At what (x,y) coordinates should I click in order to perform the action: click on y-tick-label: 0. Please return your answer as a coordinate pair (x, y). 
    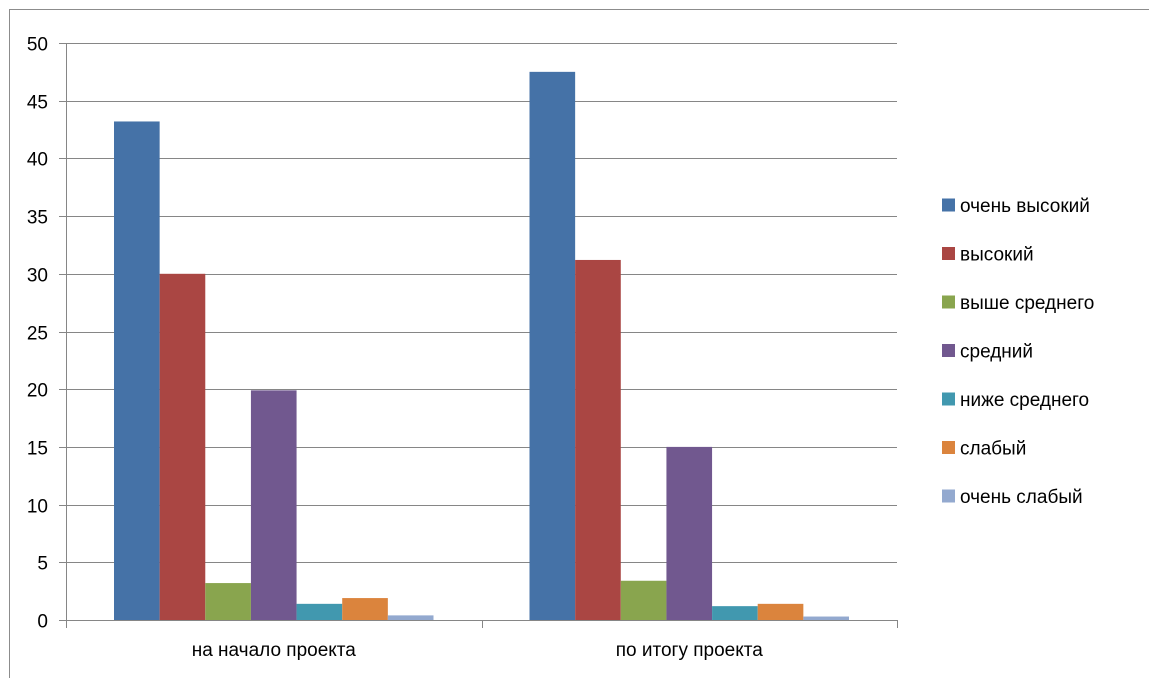
    Looking at the image, I should click on (42, 622).